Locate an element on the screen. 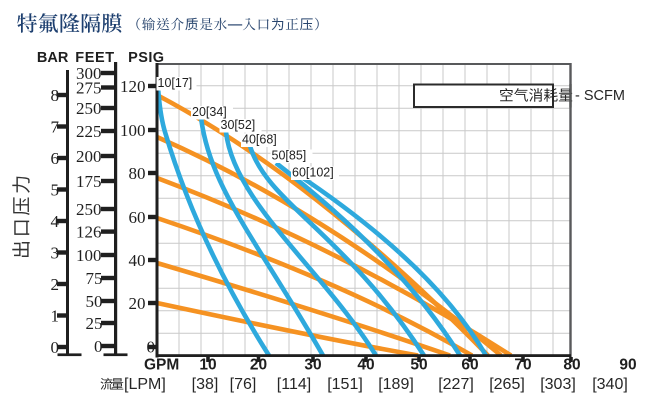 The image size is (650, 419). svg-text: [114] is located at coordinates (294, 384).